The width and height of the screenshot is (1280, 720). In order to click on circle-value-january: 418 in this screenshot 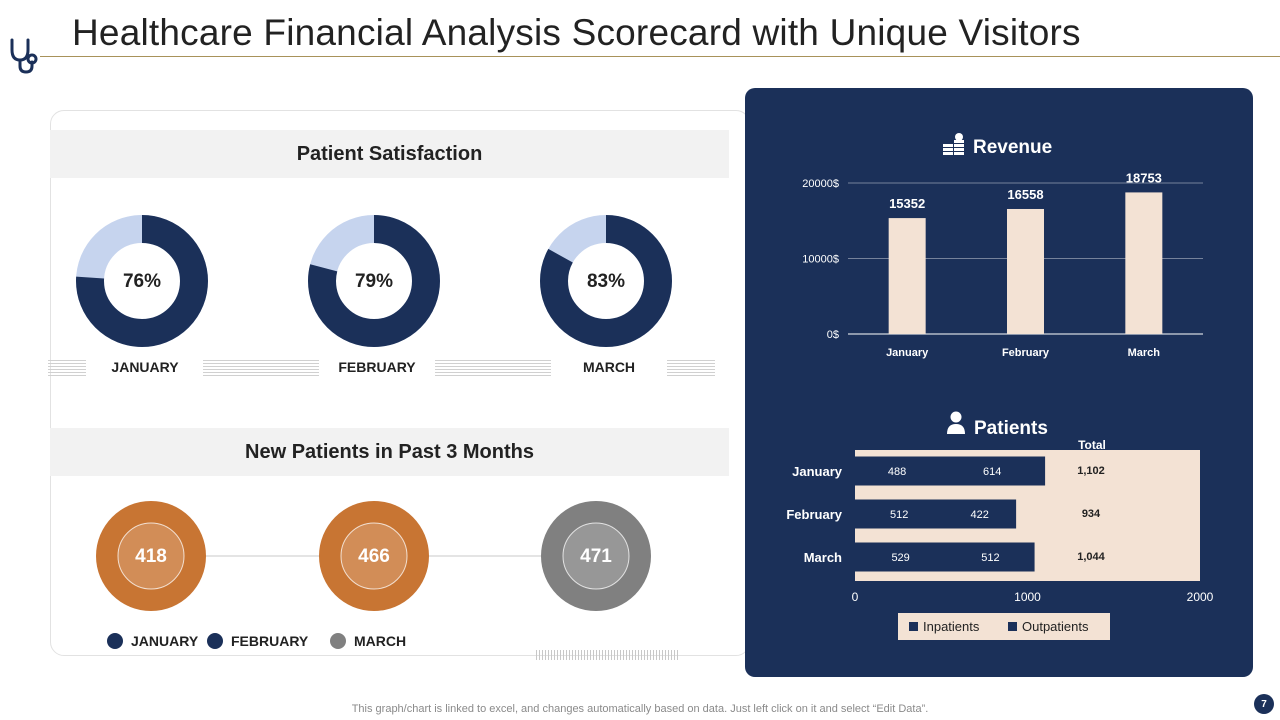, I will do `click(151, 556)`.